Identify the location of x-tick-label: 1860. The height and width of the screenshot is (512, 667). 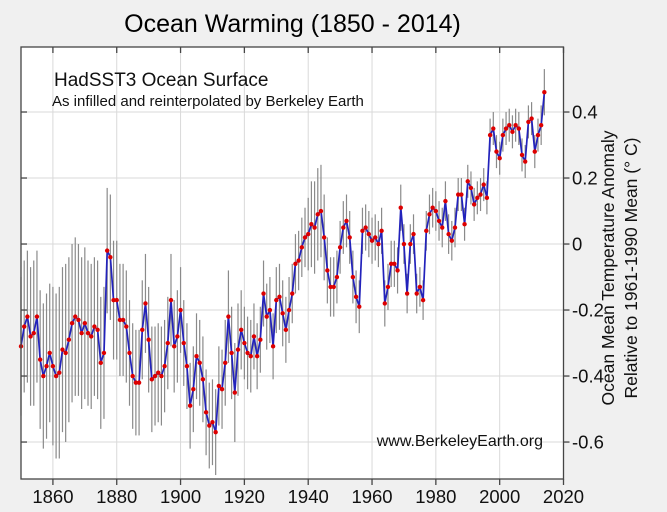
(52, 496).